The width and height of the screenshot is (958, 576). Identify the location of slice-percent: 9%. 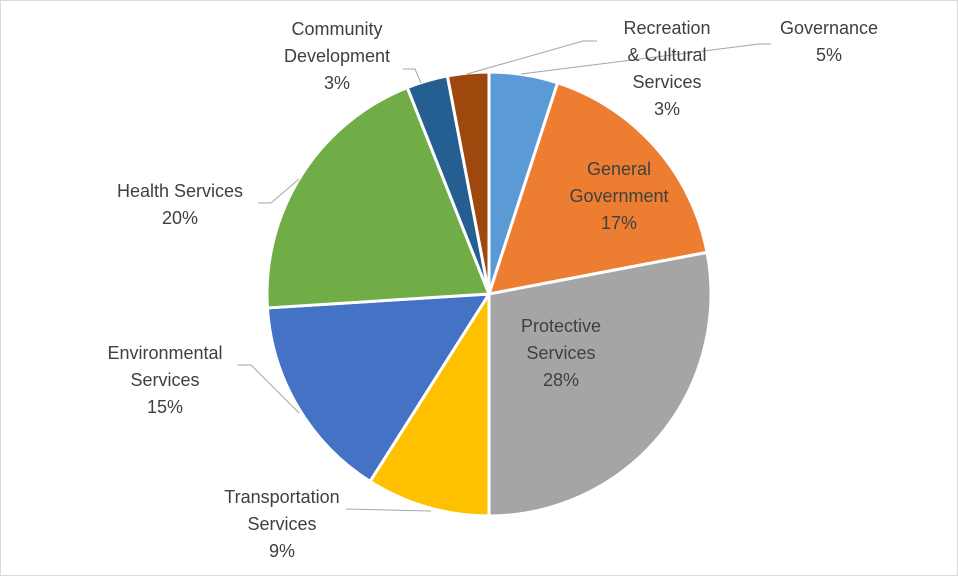
(282, 551).